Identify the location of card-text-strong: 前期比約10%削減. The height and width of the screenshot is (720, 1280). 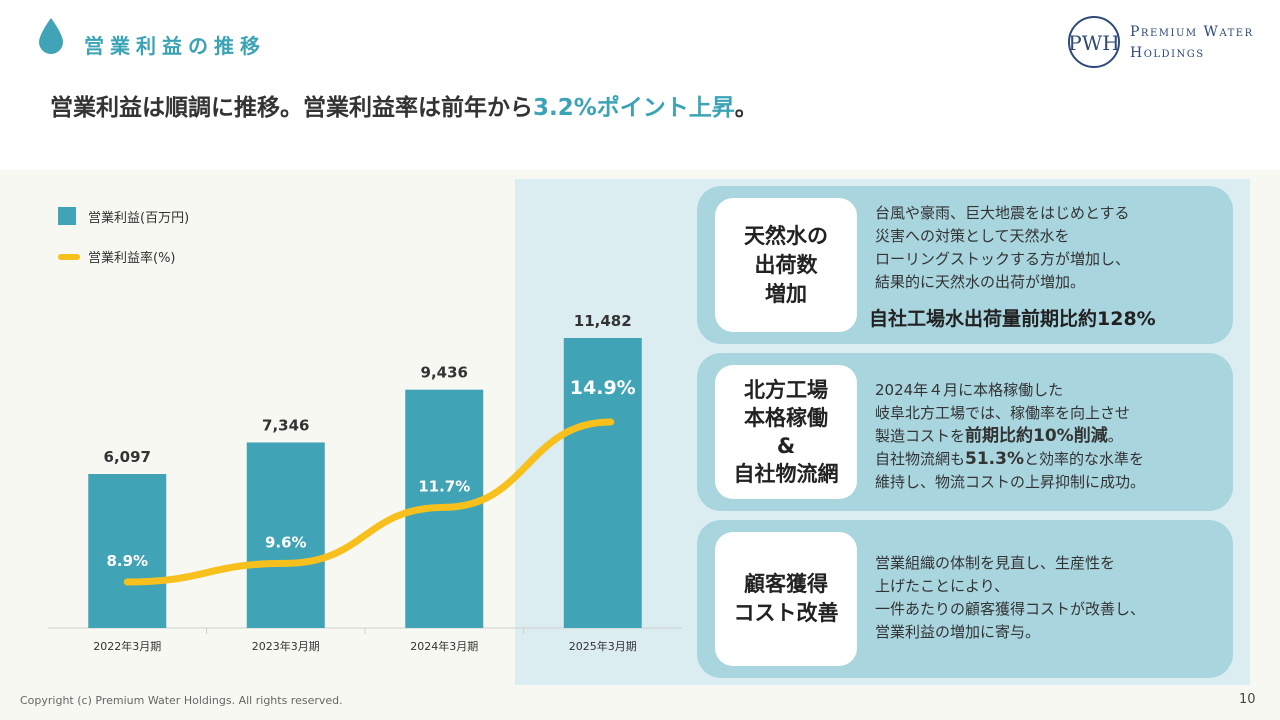
(1036, 436).